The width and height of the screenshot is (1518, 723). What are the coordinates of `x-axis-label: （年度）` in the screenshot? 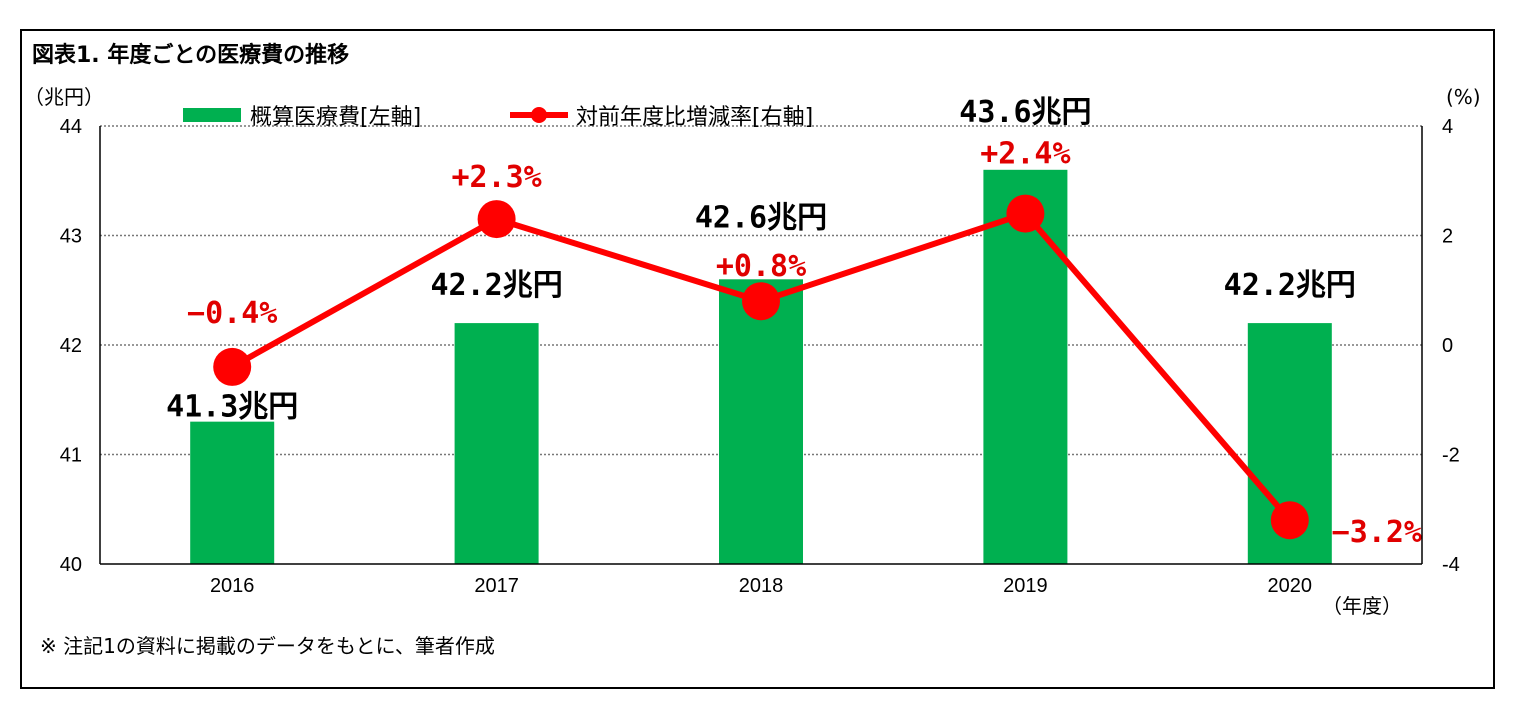 It's located at (1362, 606).